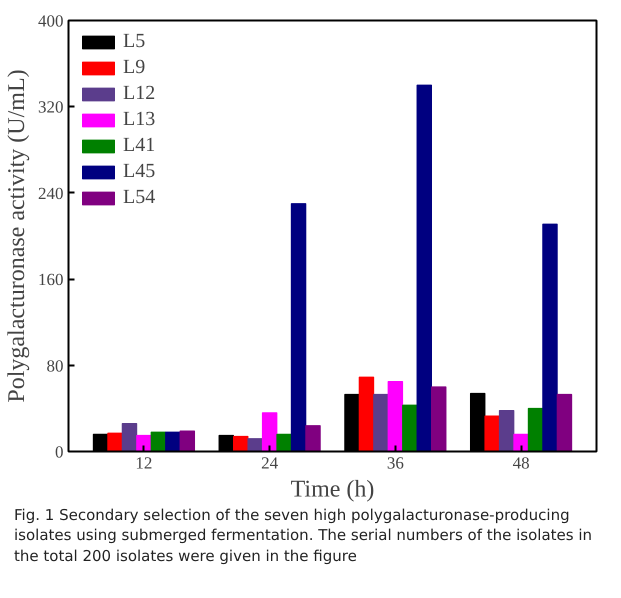 Image resolution: width=621 pixels, height=598 pixels. What do you see at coordinates (51, 280) in the screenshot?
I see `y-tick-label: 160` at bounding box center [51, 280].